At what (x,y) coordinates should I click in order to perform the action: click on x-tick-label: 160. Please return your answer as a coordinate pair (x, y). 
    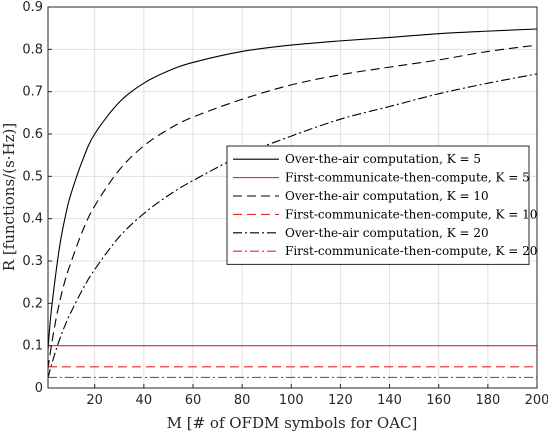
    Looking at the image, I should click on (438, 400).